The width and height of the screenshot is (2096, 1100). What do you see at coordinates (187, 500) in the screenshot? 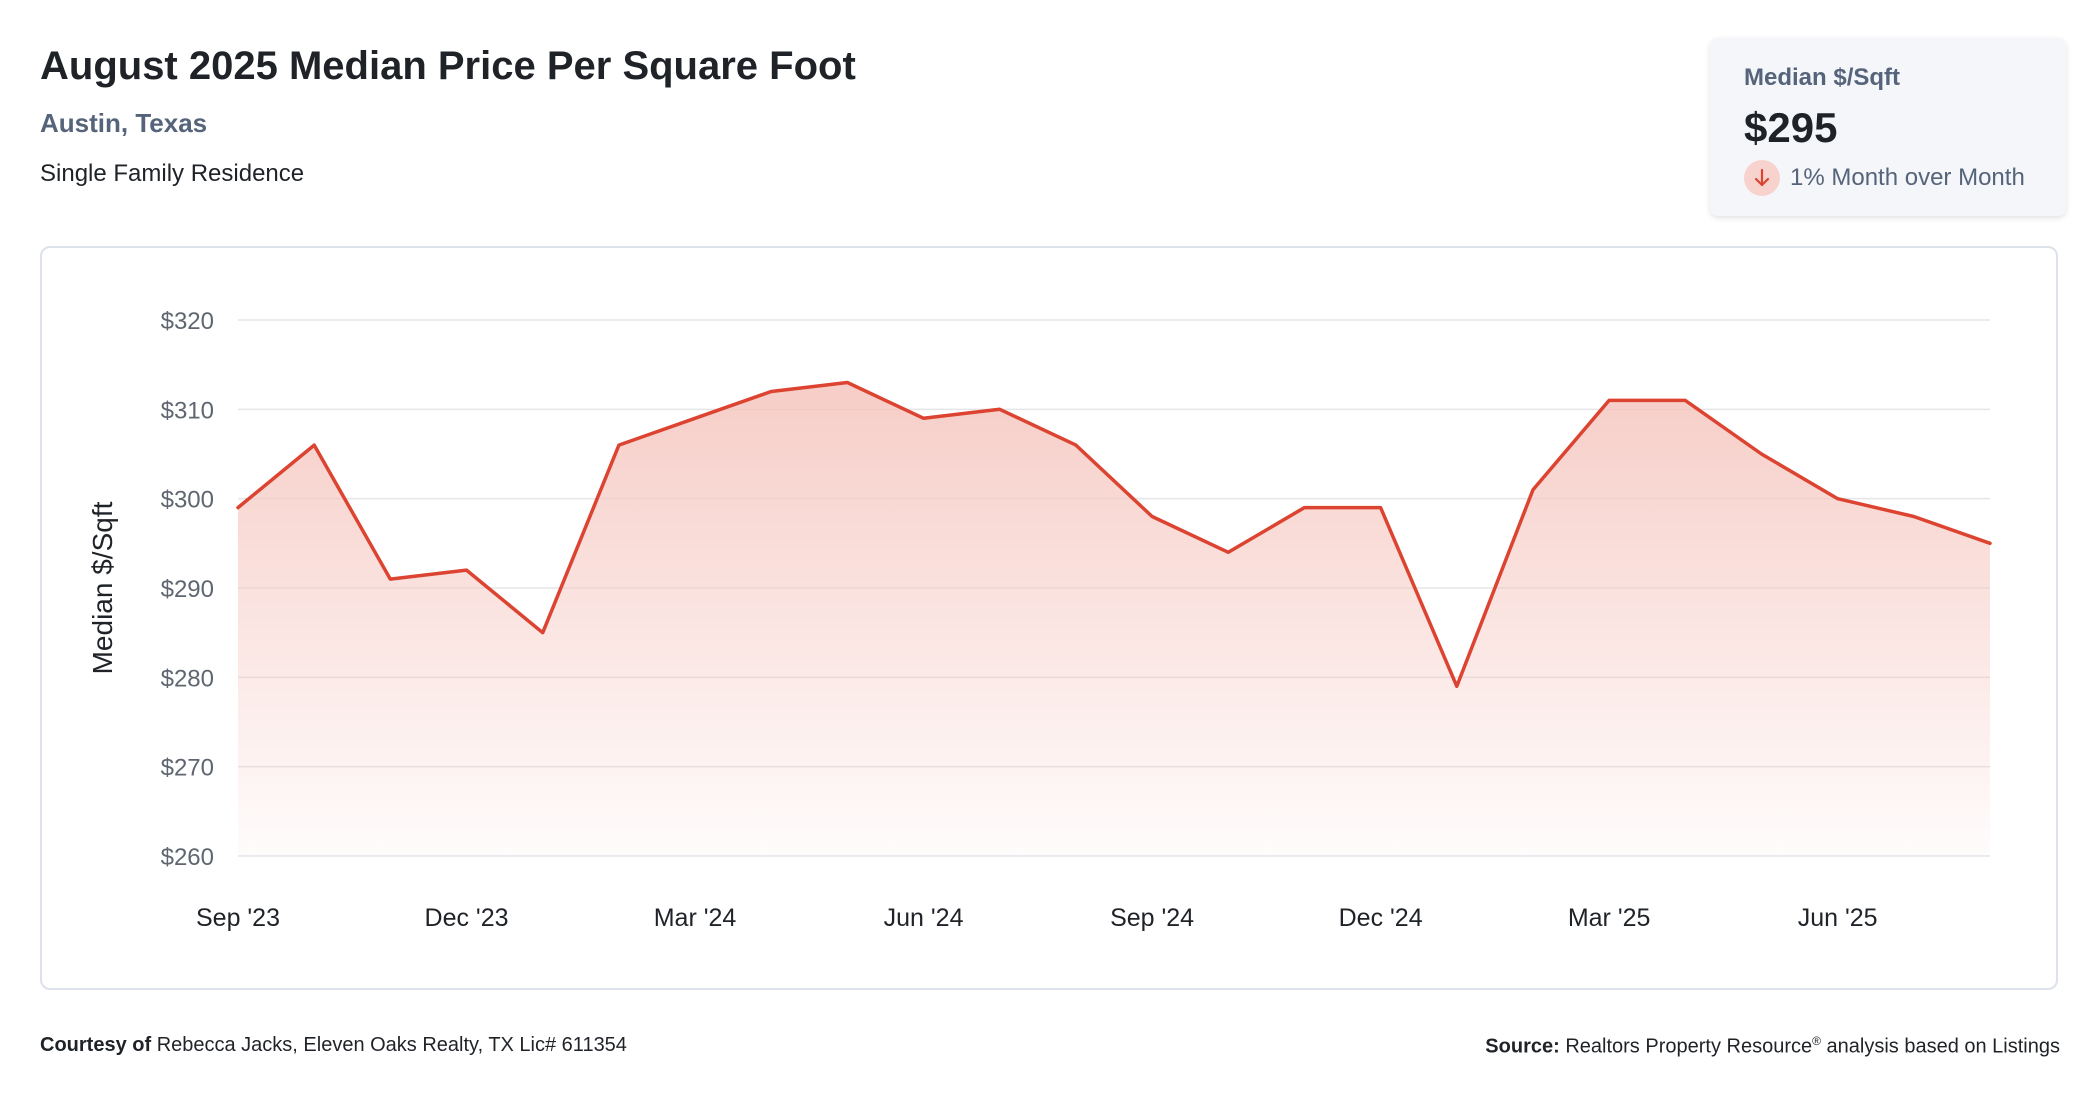
I see `y-tick-label: $300` at bounding box center [187, 500].